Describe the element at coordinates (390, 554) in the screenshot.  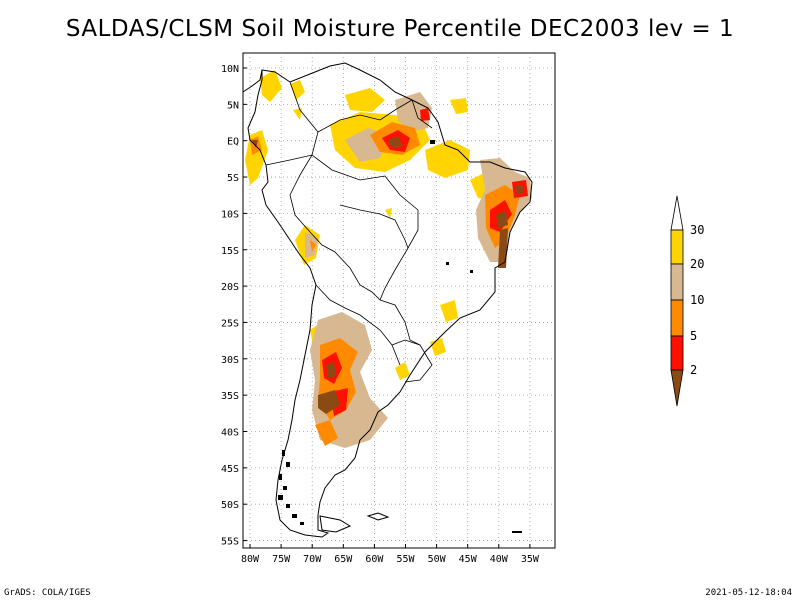
I see `longitude-labels: 80W 75W 70W 65W 60W 55W 50W 45W 40W 35W` at that location.